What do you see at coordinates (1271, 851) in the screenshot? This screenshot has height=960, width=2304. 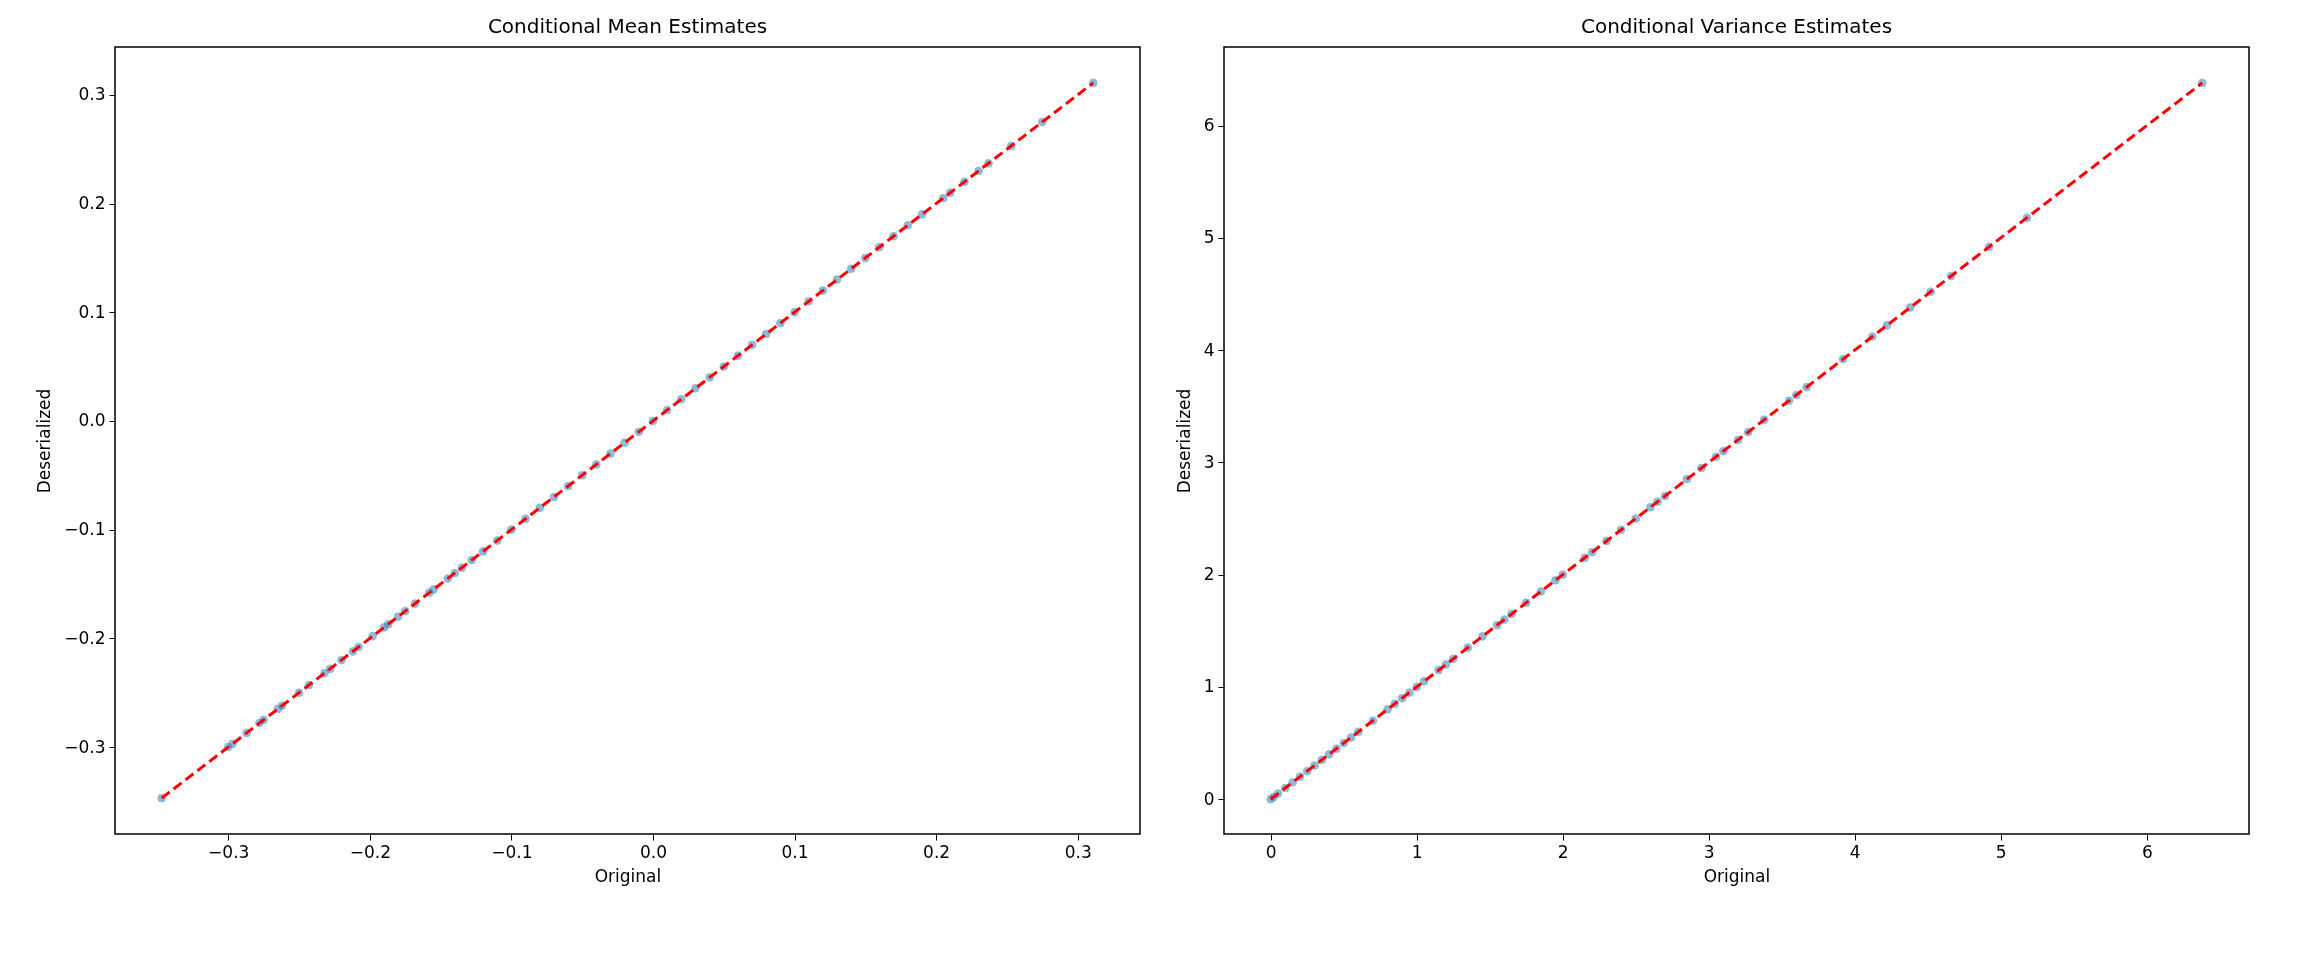 I see `x-tick-label: 0` at bounding box center [1271, 851].